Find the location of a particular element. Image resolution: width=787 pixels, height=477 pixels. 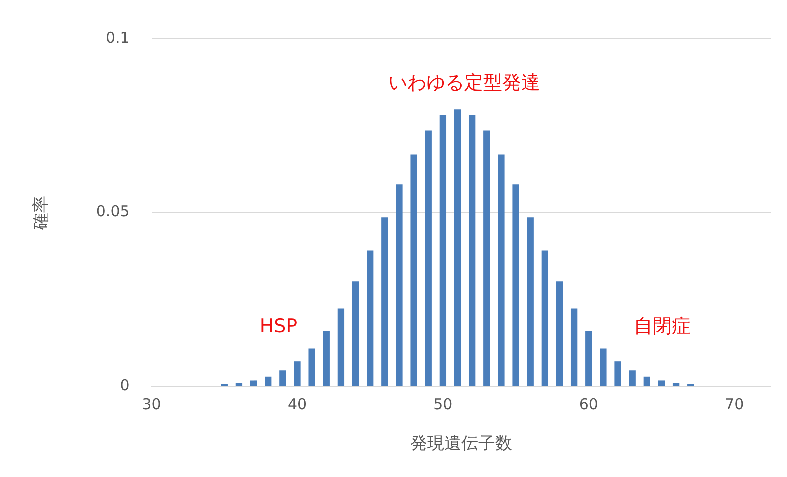

y-tick-label: 0 is located at coordinates (125, 385).